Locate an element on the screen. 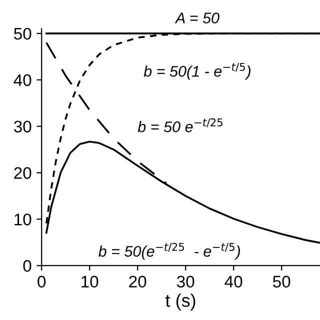 The image size is (320, 320). y-tick-label: 40 is located at coordinates (23, 80).